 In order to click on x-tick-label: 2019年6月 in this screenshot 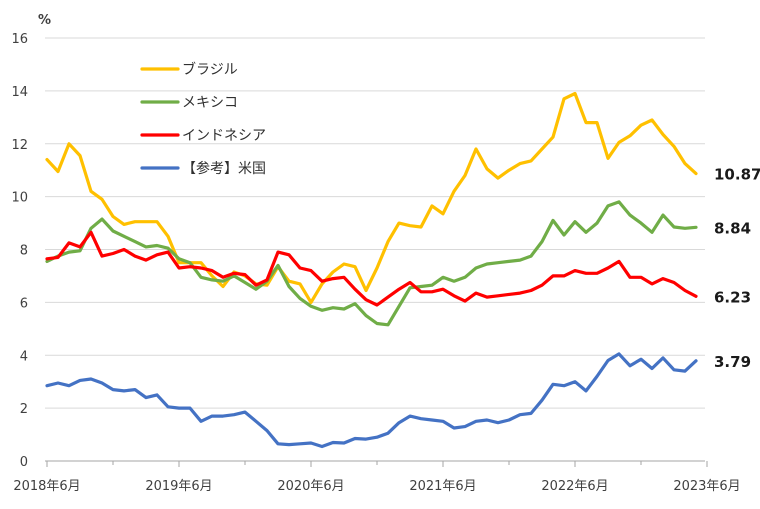, I will do `click(178, 486)`.